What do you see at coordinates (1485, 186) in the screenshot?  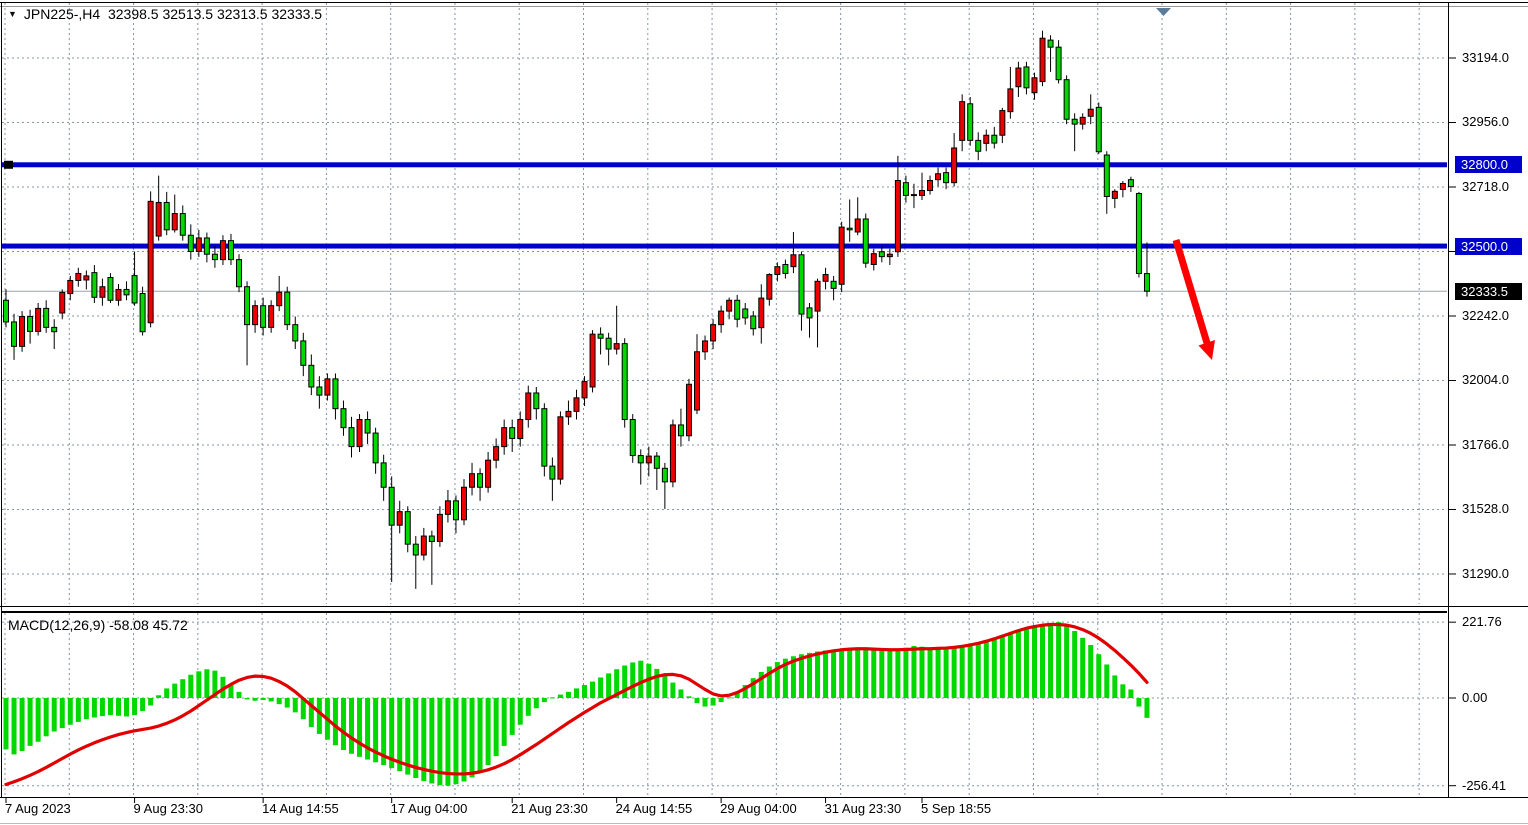 I see `price-tick-label: 32718.0` at bounding box center [1485, 186].